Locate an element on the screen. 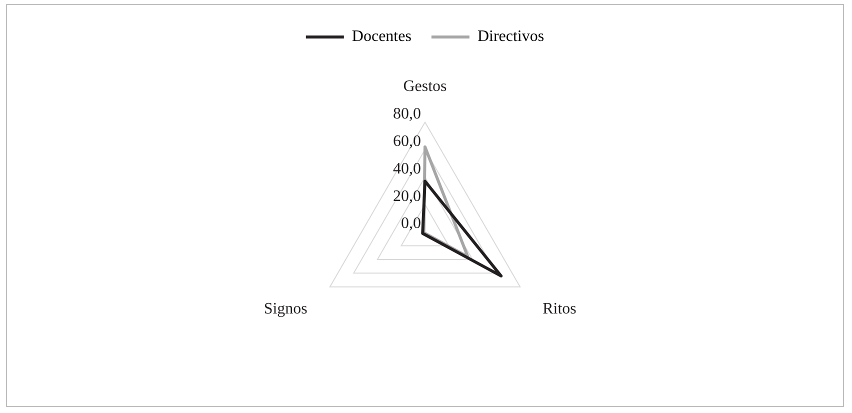 This screenshot has width=852, height=413. spoke-label: Signos is located at coordinates (286, 309).